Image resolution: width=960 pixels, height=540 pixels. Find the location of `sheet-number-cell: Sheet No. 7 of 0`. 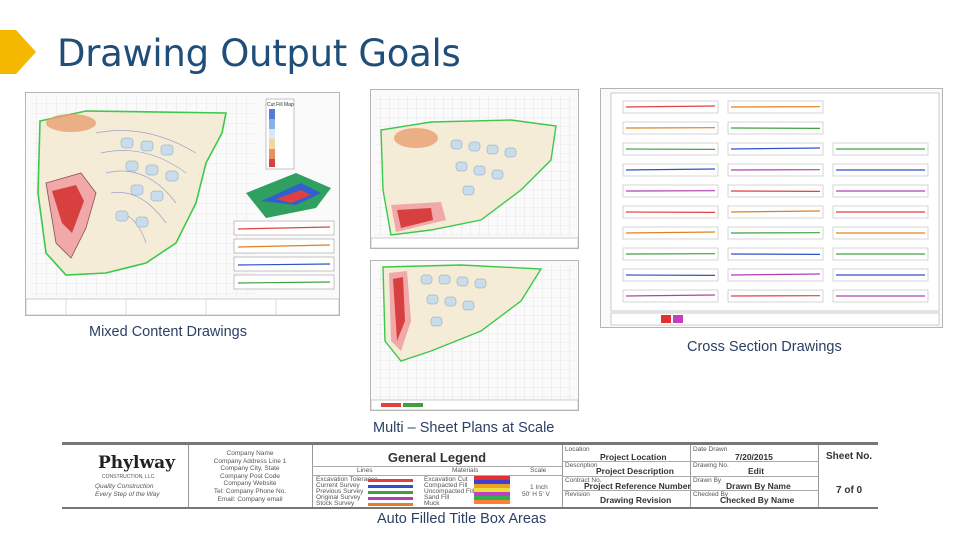

sheet-number-cell: Sheet No. 7 of 0 is located at coordinates (848, 476).